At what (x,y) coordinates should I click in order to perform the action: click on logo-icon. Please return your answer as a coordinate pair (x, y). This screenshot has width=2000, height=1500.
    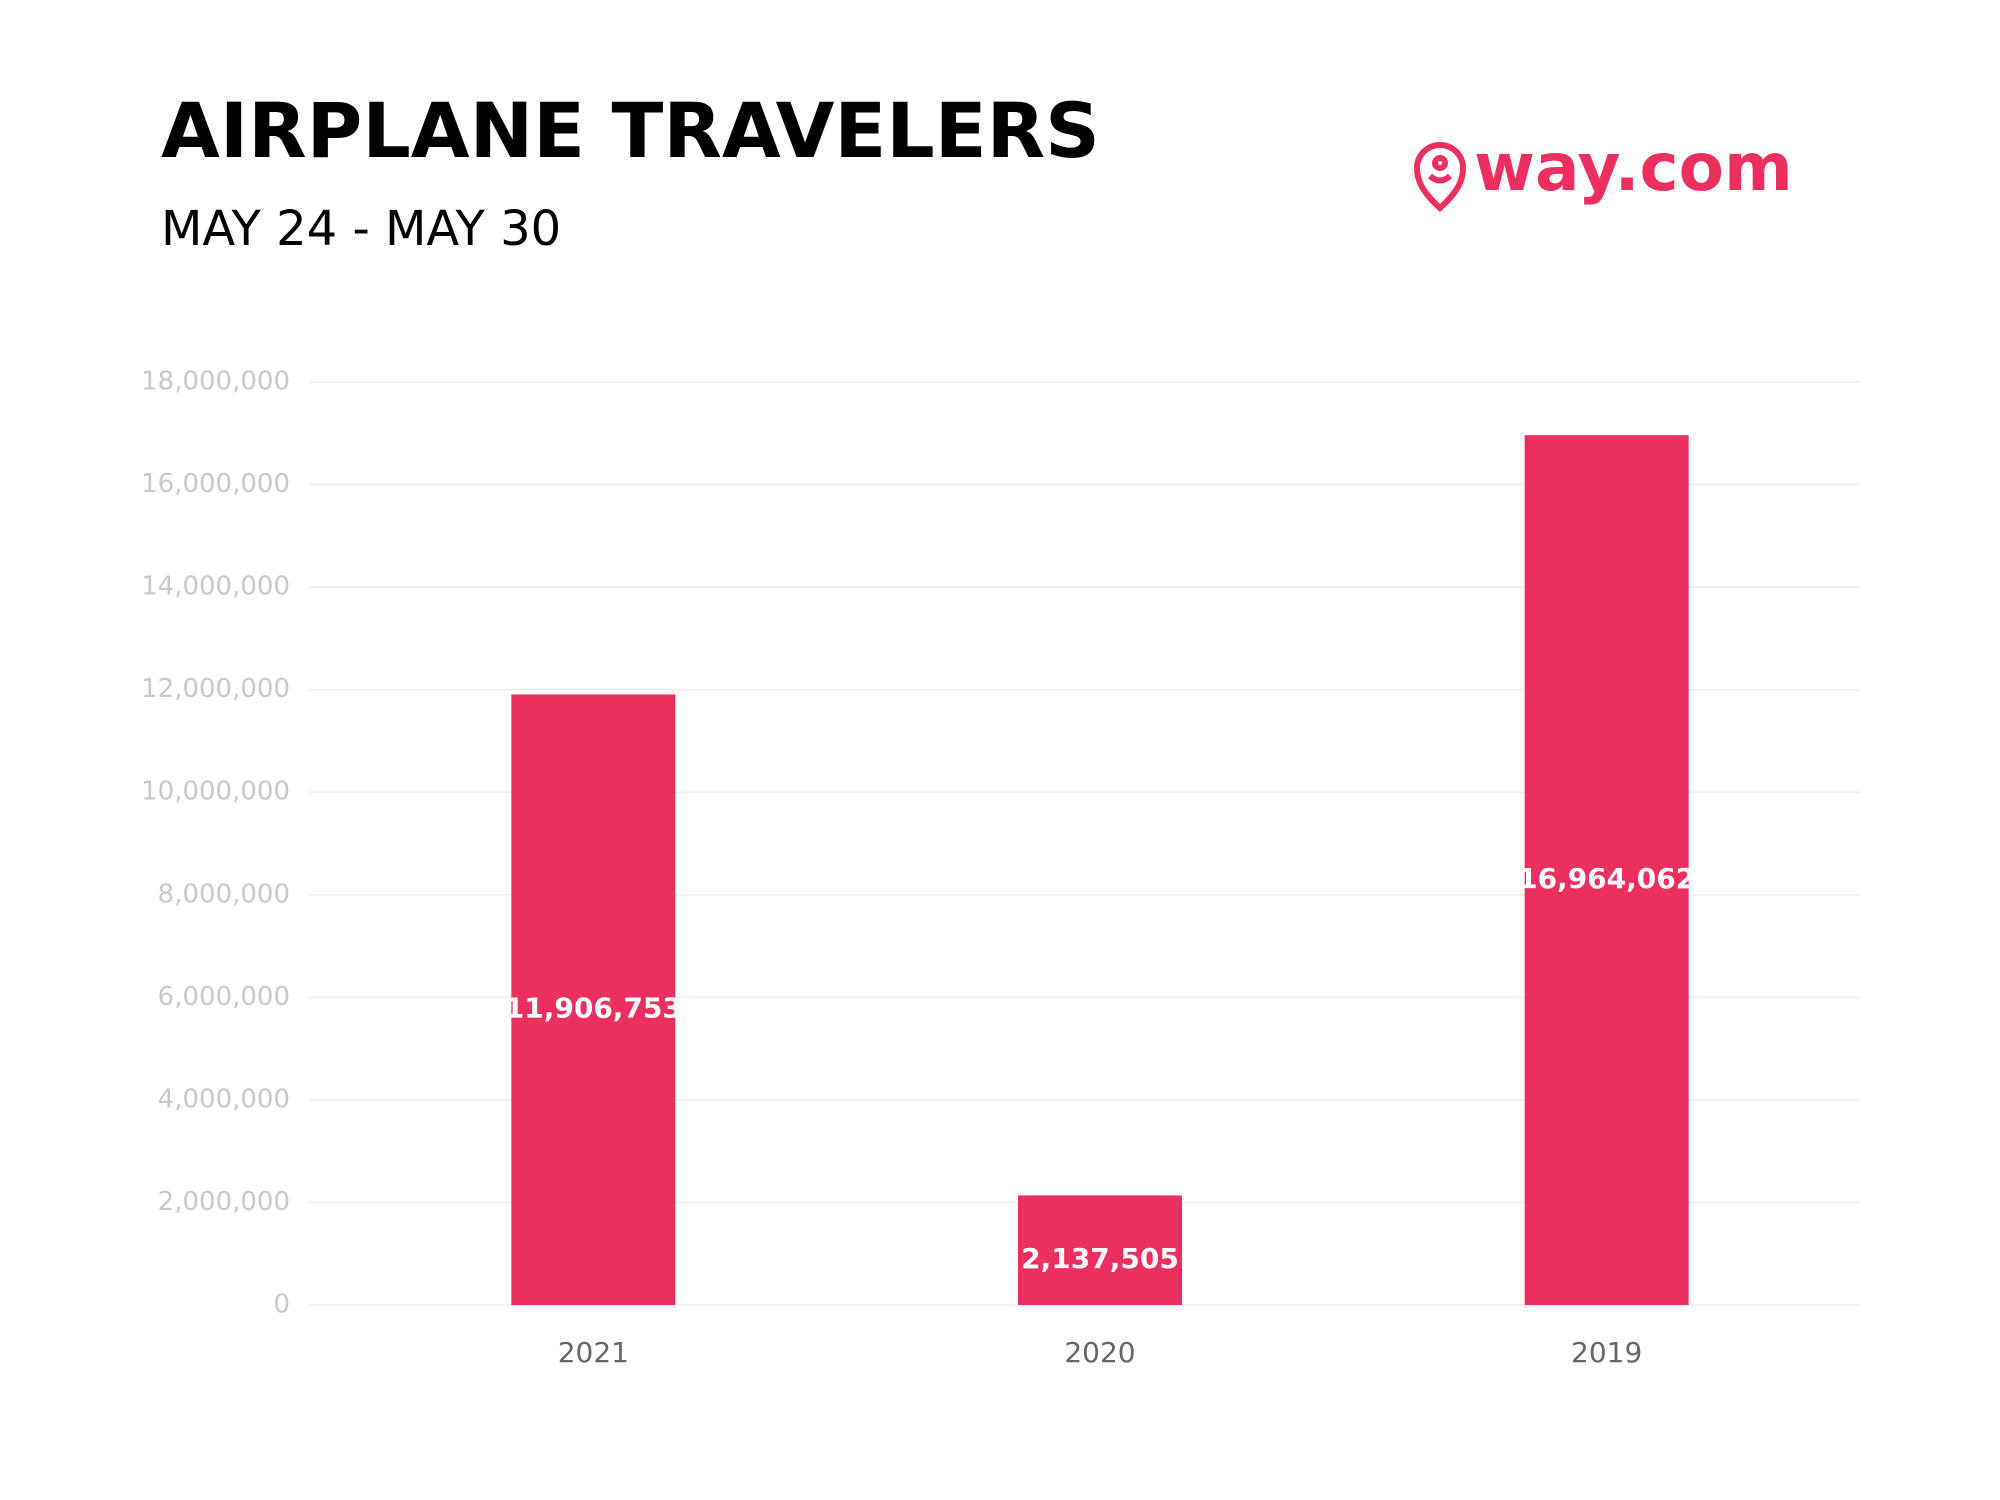
    Looking at the image, I should click on (1440, 177).